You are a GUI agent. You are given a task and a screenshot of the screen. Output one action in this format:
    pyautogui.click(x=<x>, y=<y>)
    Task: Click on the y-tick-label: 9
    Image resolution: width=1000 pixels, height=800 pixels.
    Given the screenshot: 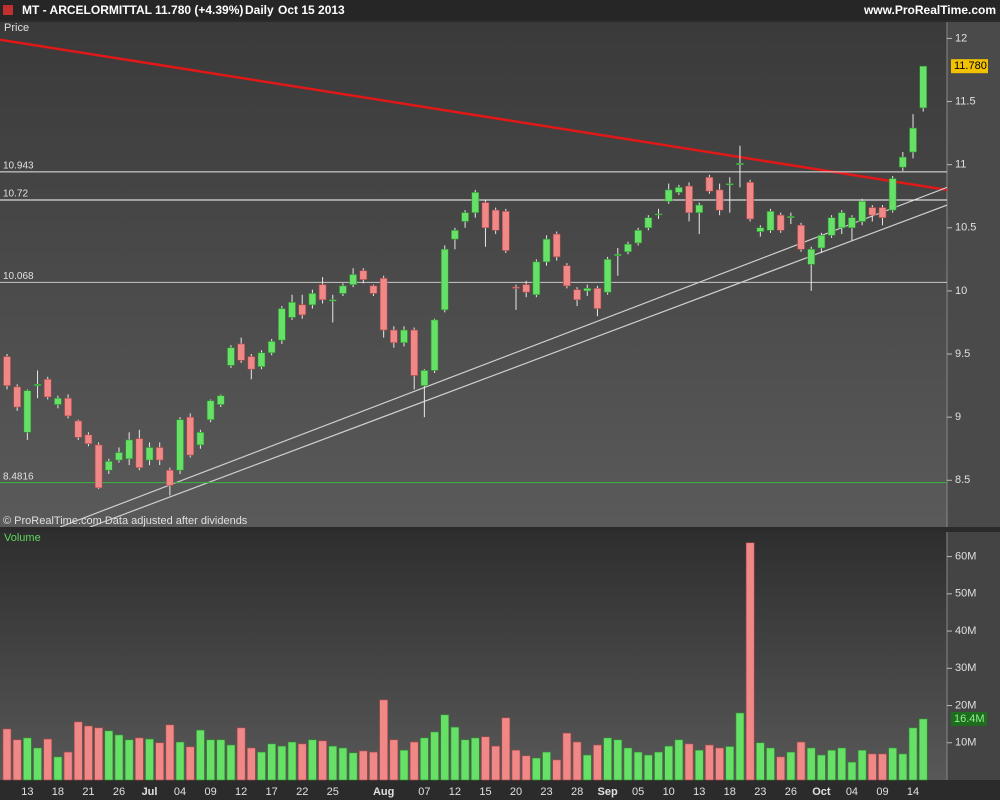 What is the action you would take?
    pyautogui.click(x=958, y=417)
    